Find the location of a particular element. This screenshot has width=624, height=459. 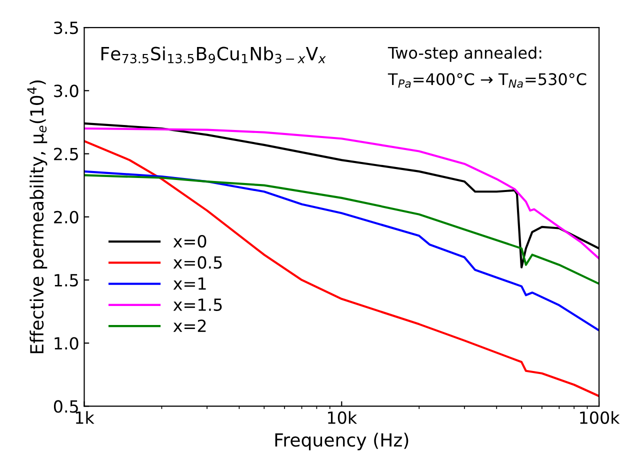

y-axis-title: Effective permeability, μ$_{e}$(10$^{4}$) is located at coordinates (37, 217).